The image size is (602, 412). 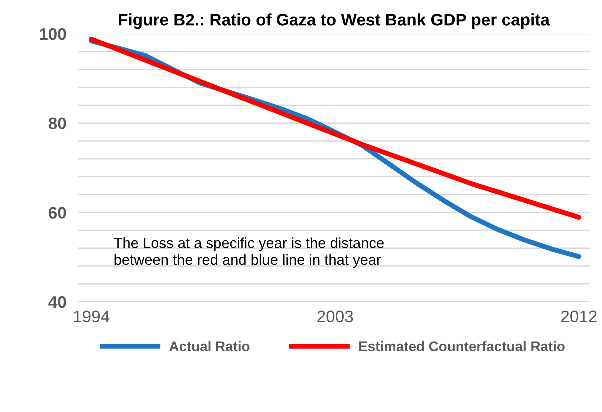 What do you see at coordinates (57, 213) in the screenshot?
I see `y-tick-label: 60` at bounding box center [57, 213].